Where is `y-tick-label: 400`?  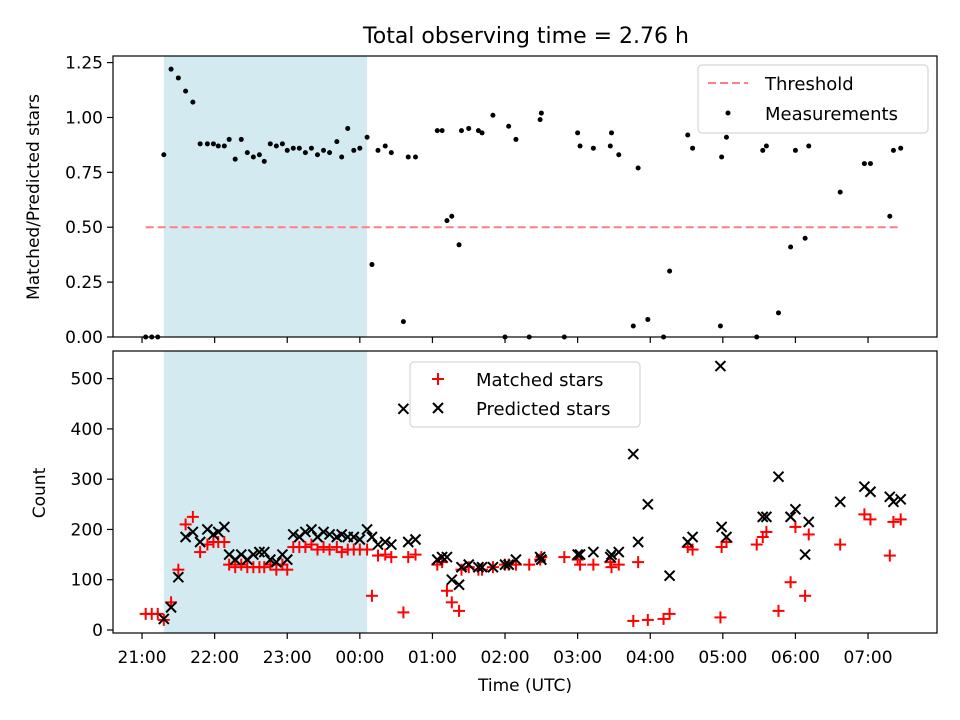 y-tick-label: 400 is located at coordinates (87, 430).